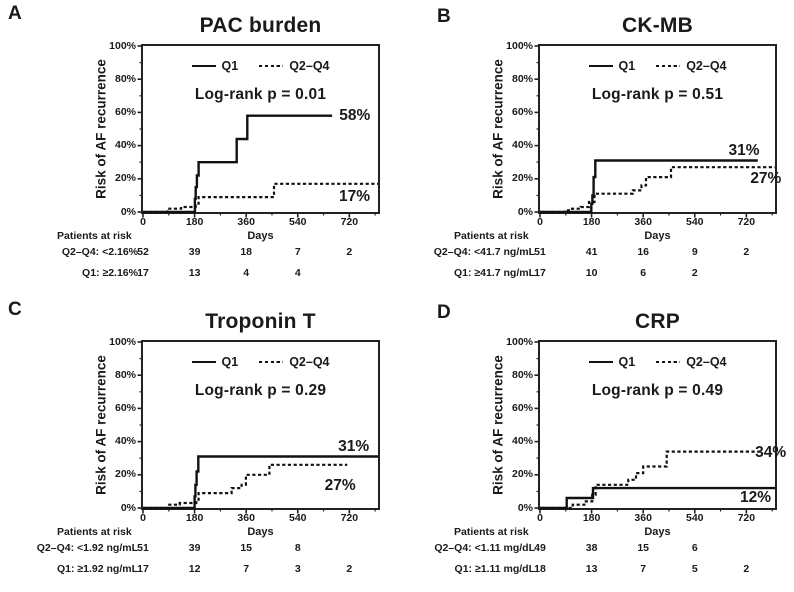 Image resolution: width=794 pixels, height=592 pixels. What do you see at coordinates (591, 252) in the screenshot?
I see `risk-count: 41` at bounding box center [591, 252].